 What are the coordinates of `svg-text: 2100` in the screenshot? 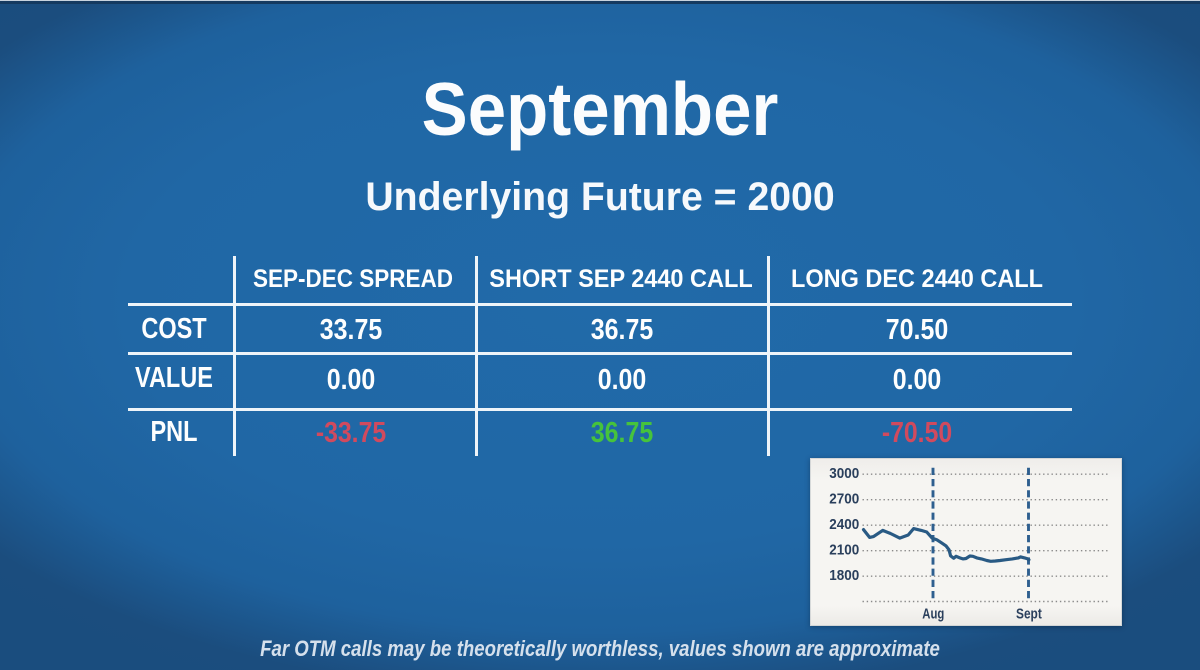 It's located at (844, 549).